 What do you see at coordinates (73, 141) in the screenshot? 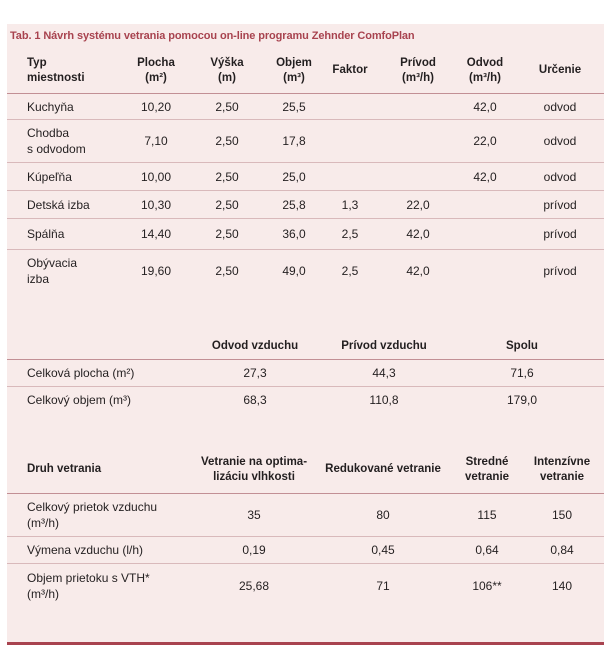
I see `rooms-cell-type: Chodba s odvodom` at bounding box center [73, 141].